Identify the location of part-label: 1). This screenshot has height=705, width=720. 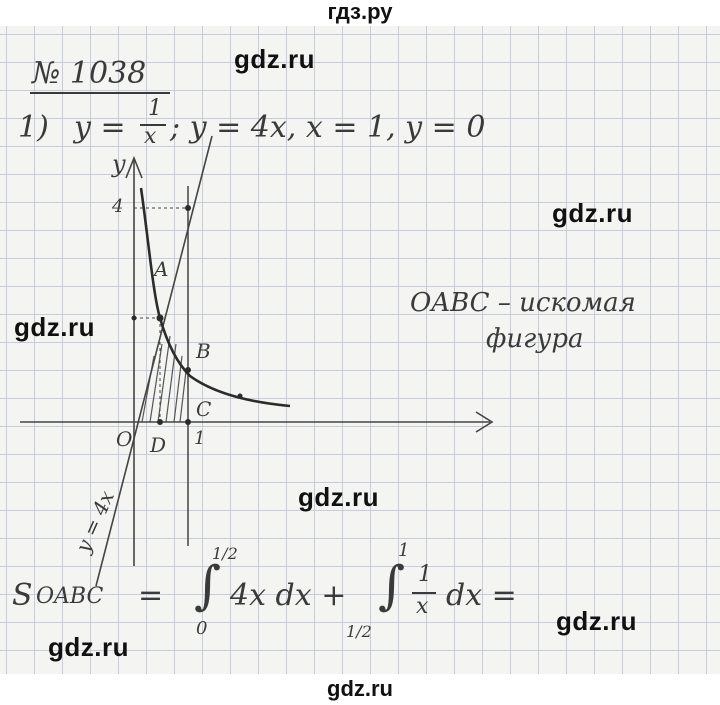
(33, 127).